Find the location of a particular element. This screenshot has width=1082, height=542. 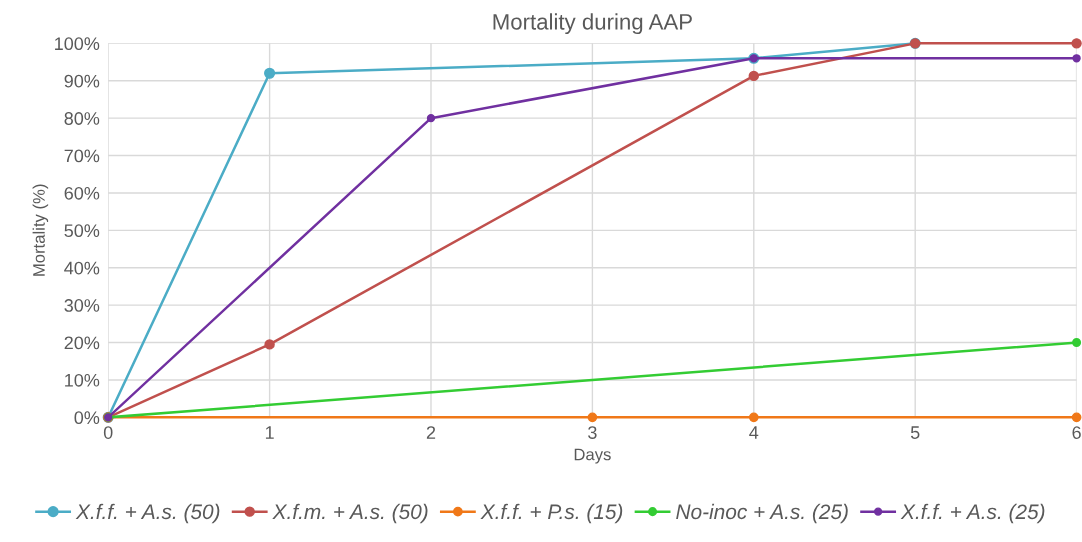

x-tick-label: 5 is located at coordinates (915, 432).